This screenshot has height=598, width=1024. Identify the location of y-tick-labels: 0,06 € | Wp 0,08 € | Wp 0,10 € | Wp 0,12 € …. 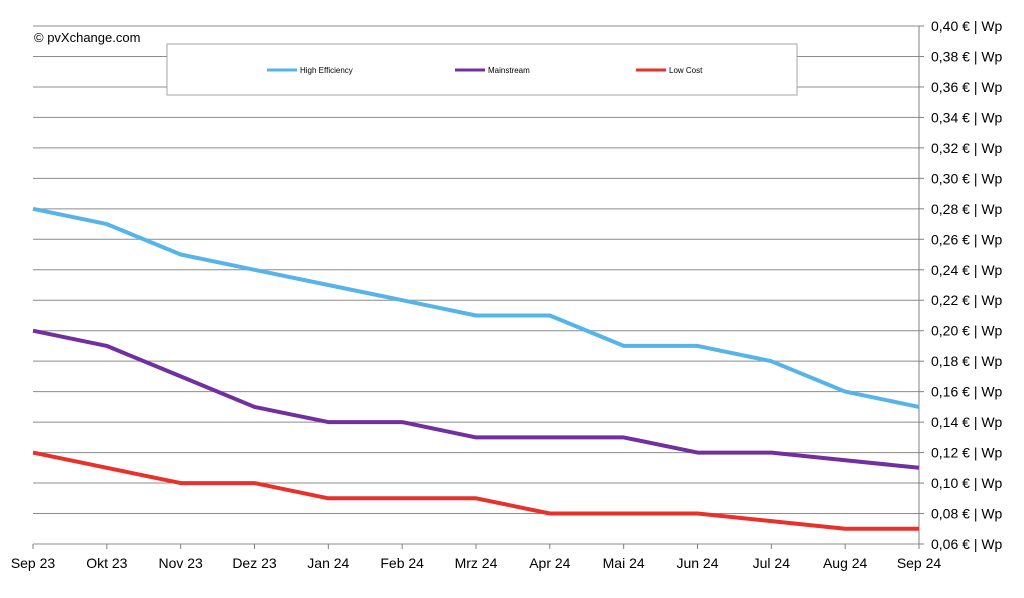
(961, 285).